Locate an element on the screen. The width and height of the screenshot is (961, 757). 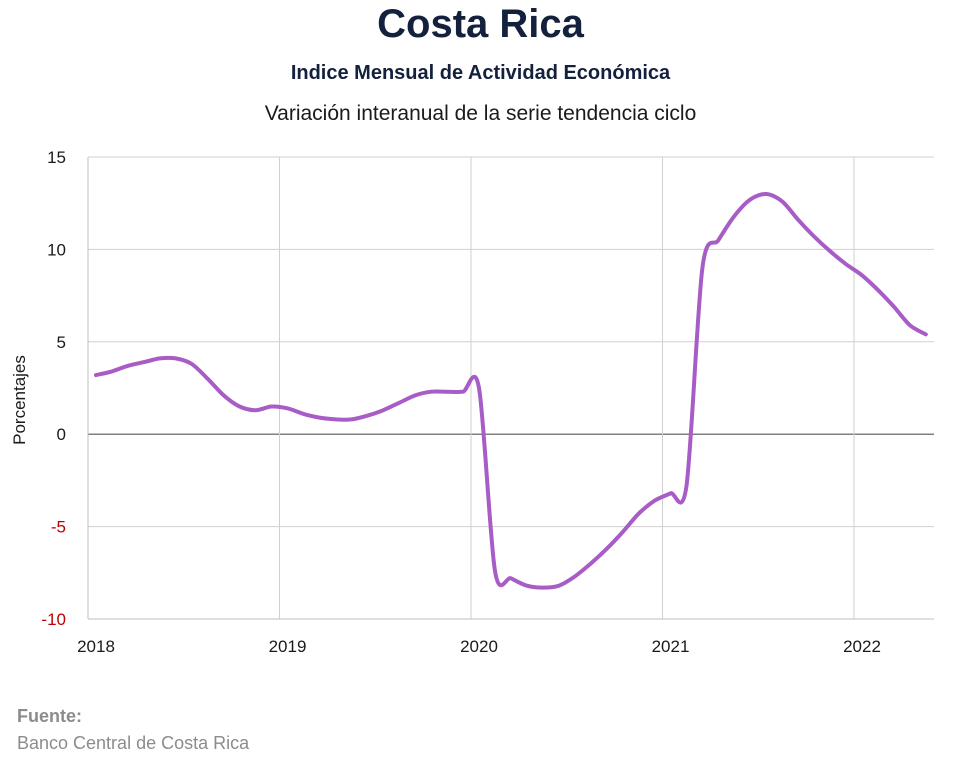
y-tick-label: 5 is located at coordinates (61, 342).